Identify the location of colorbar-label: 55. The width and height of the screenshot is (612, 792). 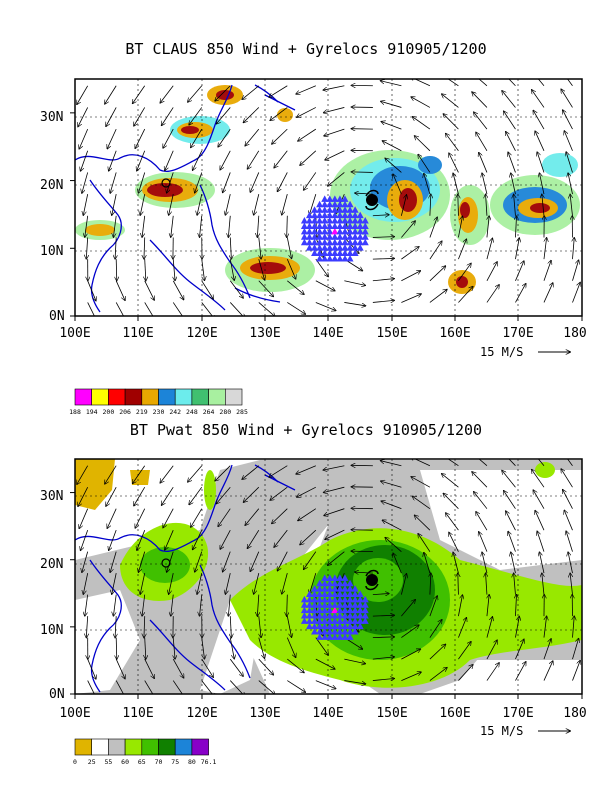
(108, 762).